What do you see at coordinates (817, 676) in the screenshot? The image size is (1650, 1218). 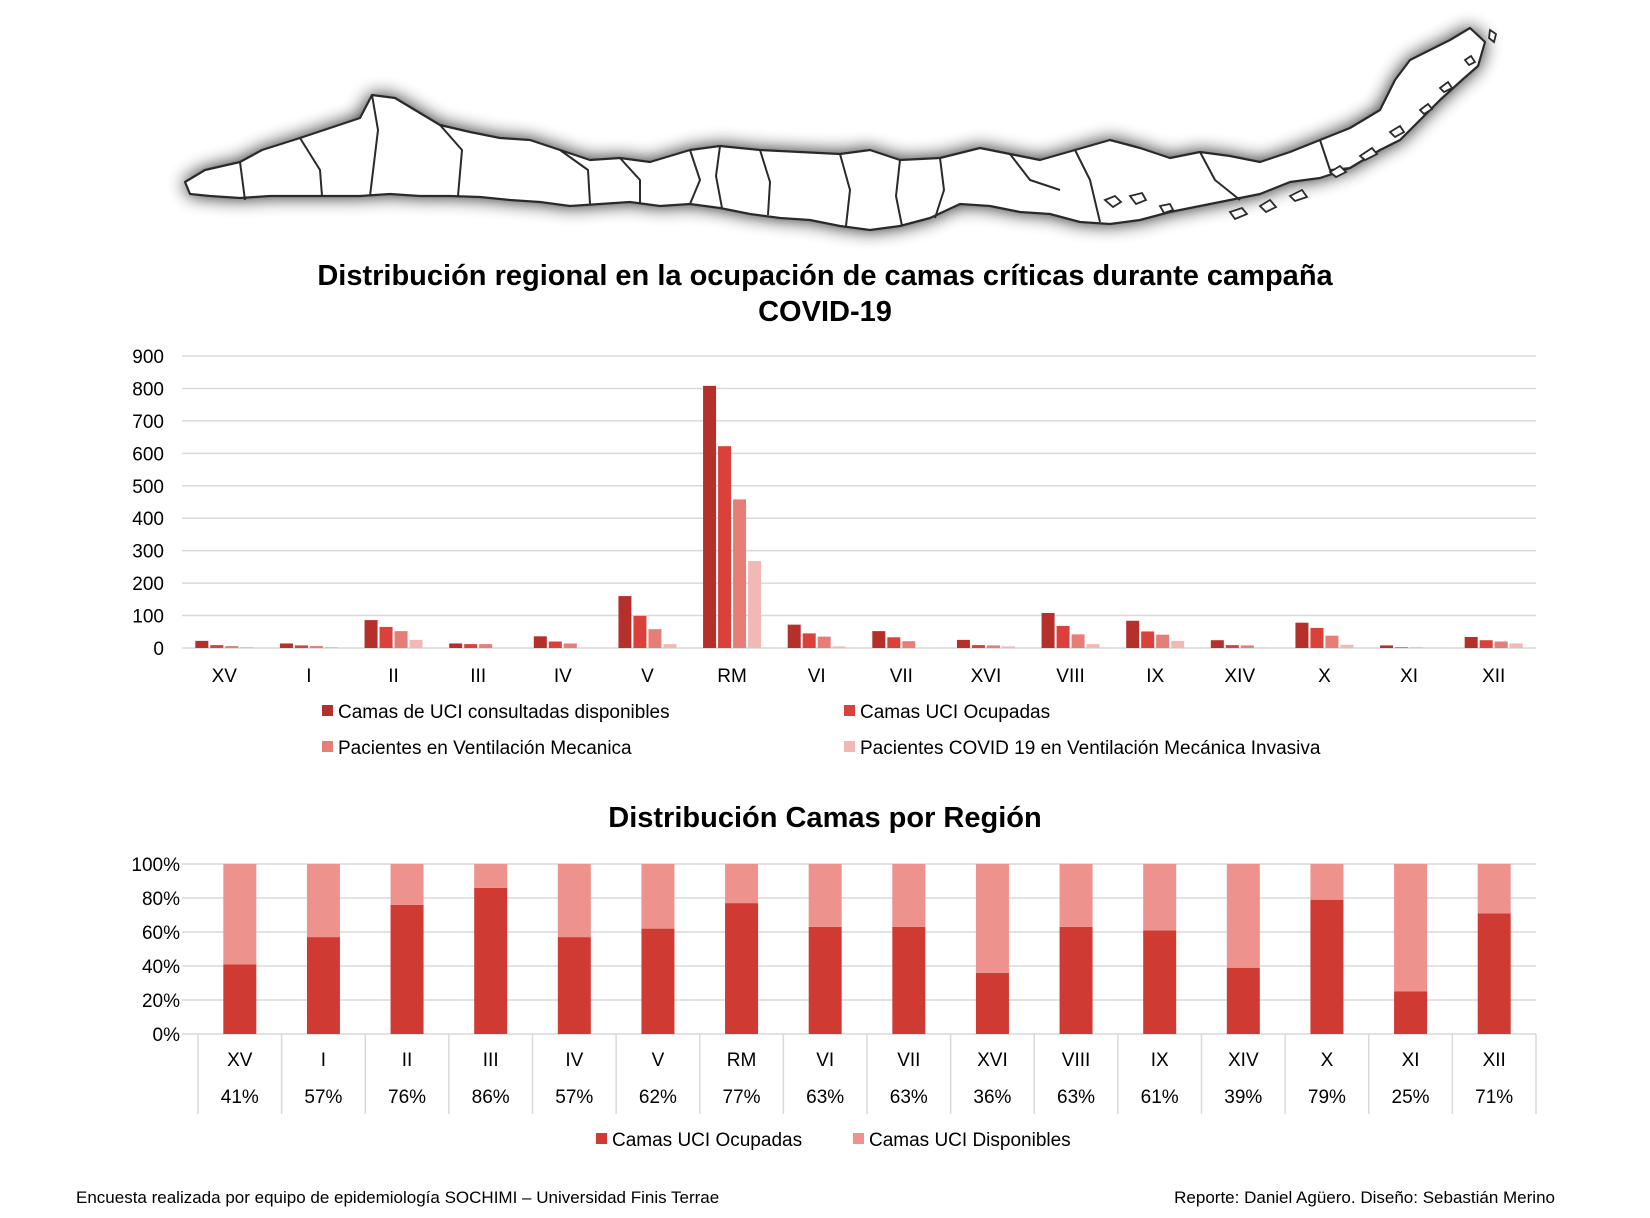 I see `x-tick-label: VI` at bounding box center [817, 676].